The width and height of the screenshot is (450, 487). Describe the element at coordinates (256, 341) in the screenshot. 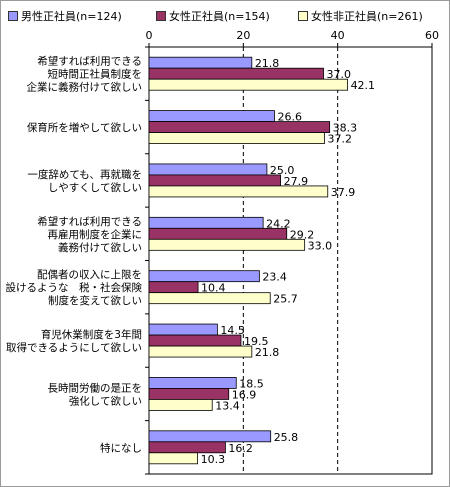

I see `data-label-series-2: 19.5` at that location.